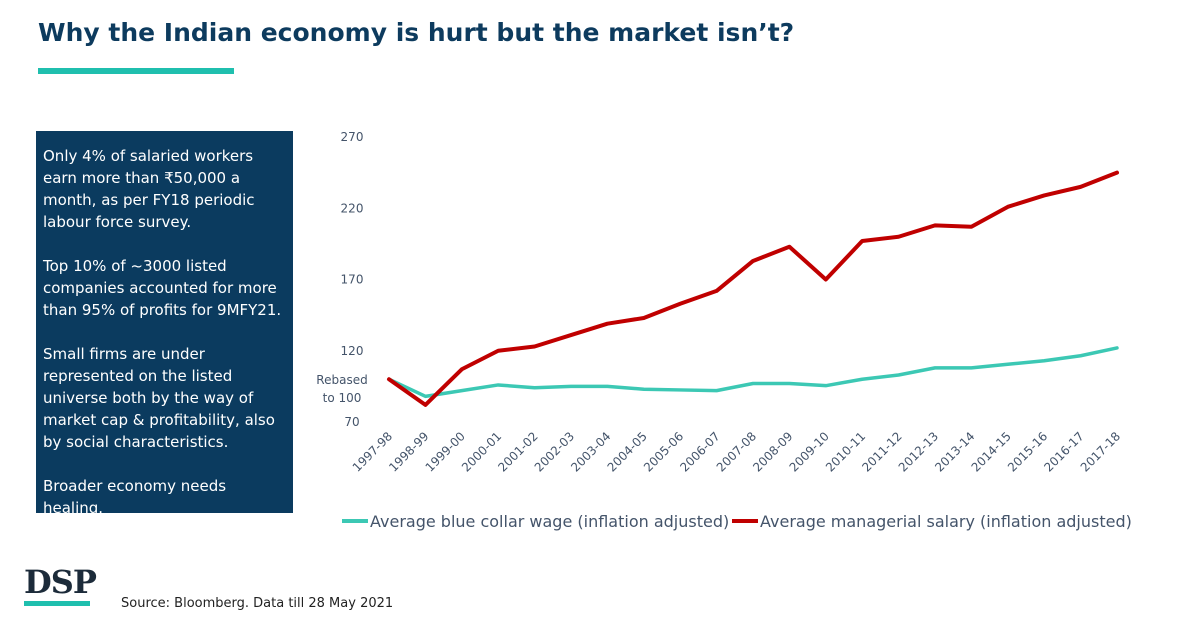  What do you see at coordinates (1100, 451) in the screenshot?
I see `x-tick-label-2017-18: 2017-18` at bounding box center [1100, 451].